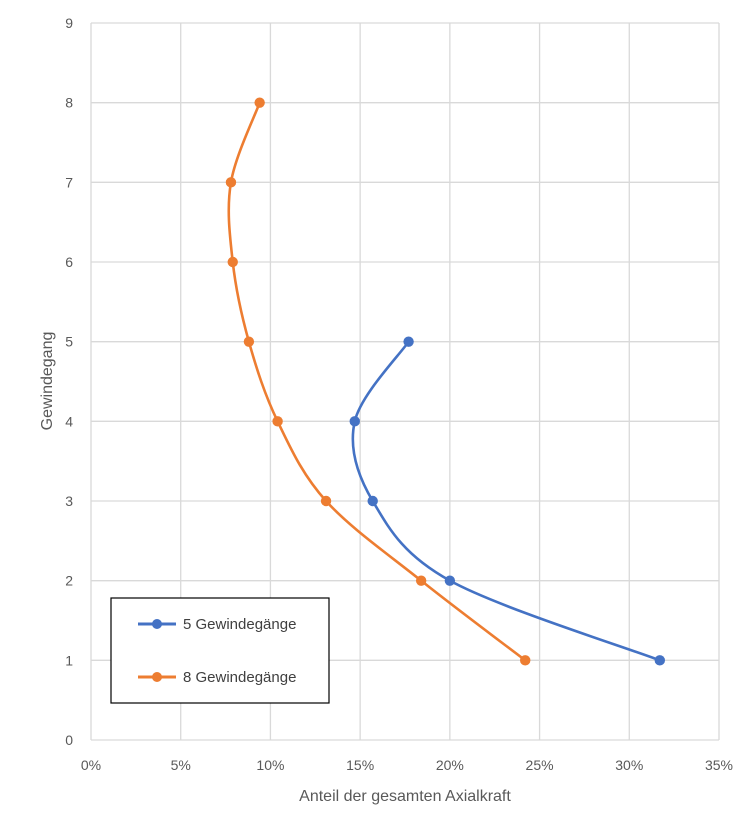  Describe the element at coordinates (405, 796) in the screenshot. I see `x-axis-title: Anteil der gesamten Axialkraft` at that location.